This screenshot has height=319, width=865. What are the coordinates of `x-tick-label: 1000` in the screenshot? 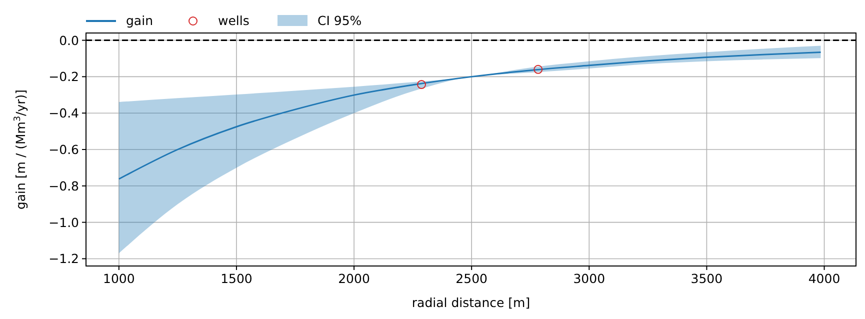 It's located at (119, 278).